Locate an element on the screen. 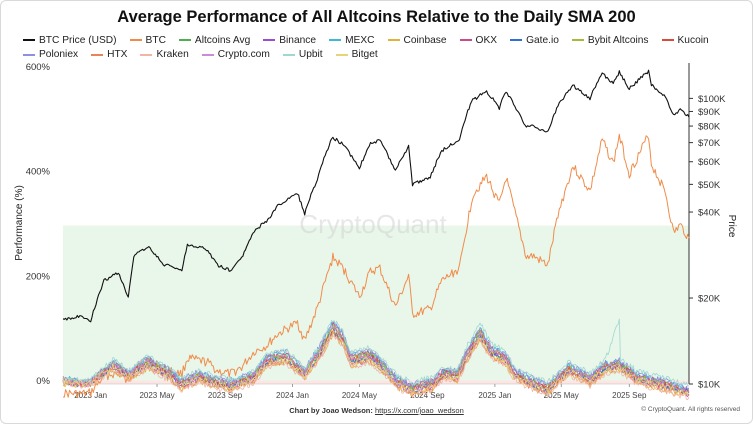  y2-tick-label: $80K is located at coordinates (709, 127).